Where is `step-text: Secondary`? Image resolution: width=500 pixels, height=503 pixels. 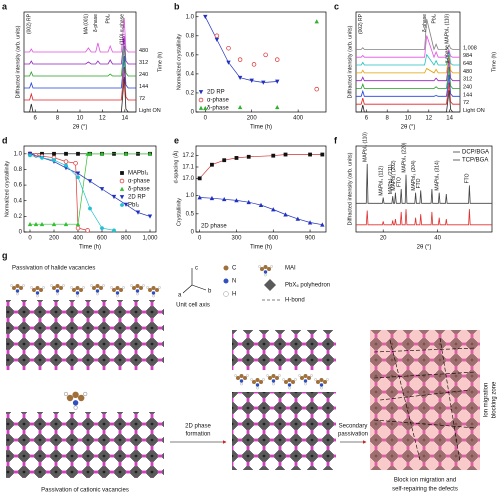
step-text: Secondary is located at coordinates (353, 427).